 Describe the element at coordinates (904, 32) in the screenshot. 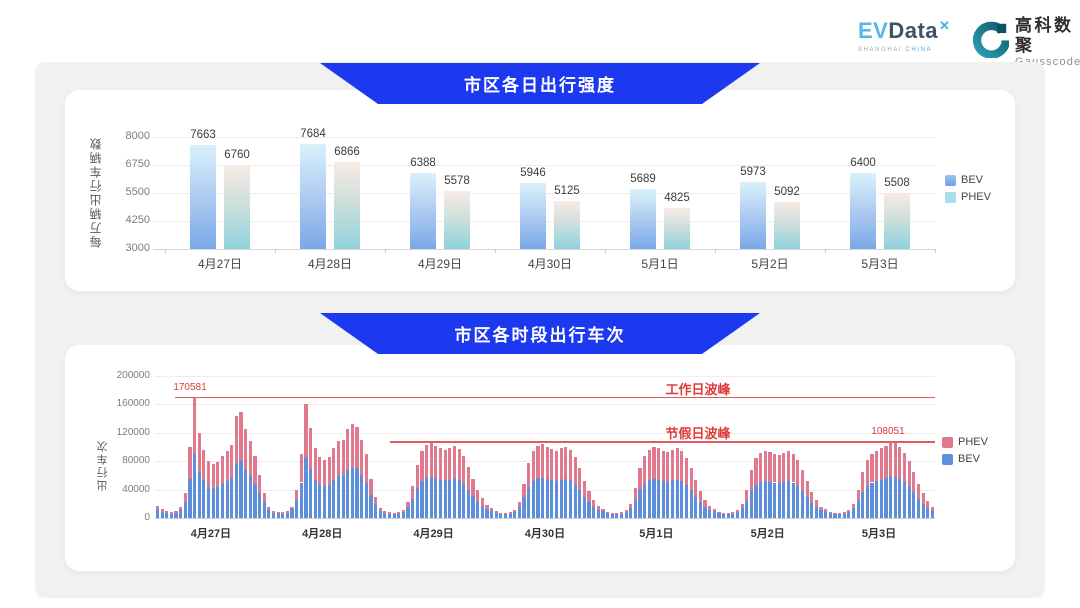

I see `evdata-wordmark: EVData✕` at that location.